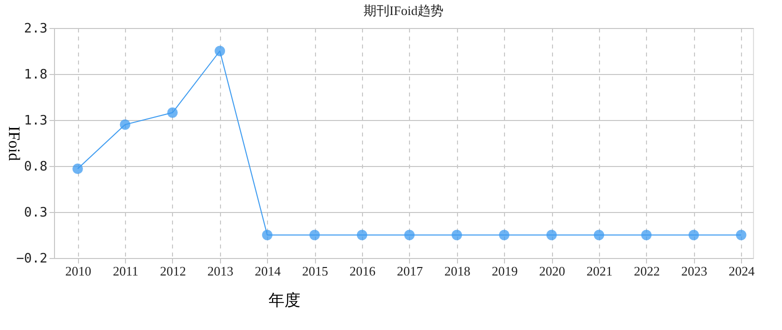 The height and width of the screenshot is (330, 782). I want to click on x-tick-label: 2023, so click(694, 271).